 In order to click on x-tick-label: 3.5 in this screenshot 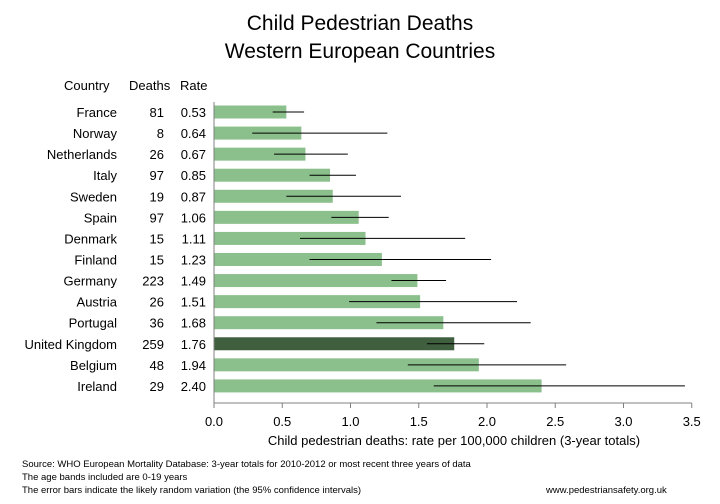, I will do `click(692, 421)`.